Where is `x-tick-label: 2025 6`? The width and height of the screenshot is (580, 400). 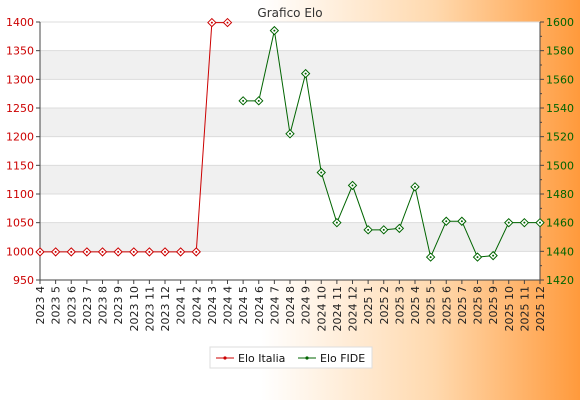 x-tick-label: 2025 6 is located at coordinates (446, 305).